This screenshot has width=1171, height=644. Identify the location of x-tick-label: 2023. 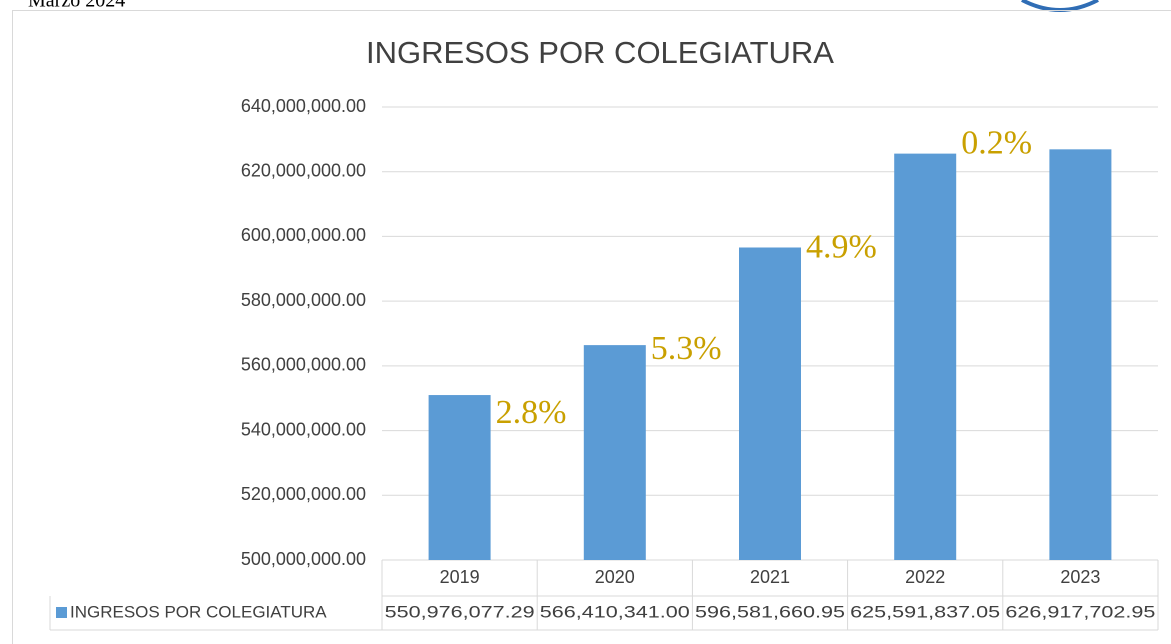
(1080, 577).